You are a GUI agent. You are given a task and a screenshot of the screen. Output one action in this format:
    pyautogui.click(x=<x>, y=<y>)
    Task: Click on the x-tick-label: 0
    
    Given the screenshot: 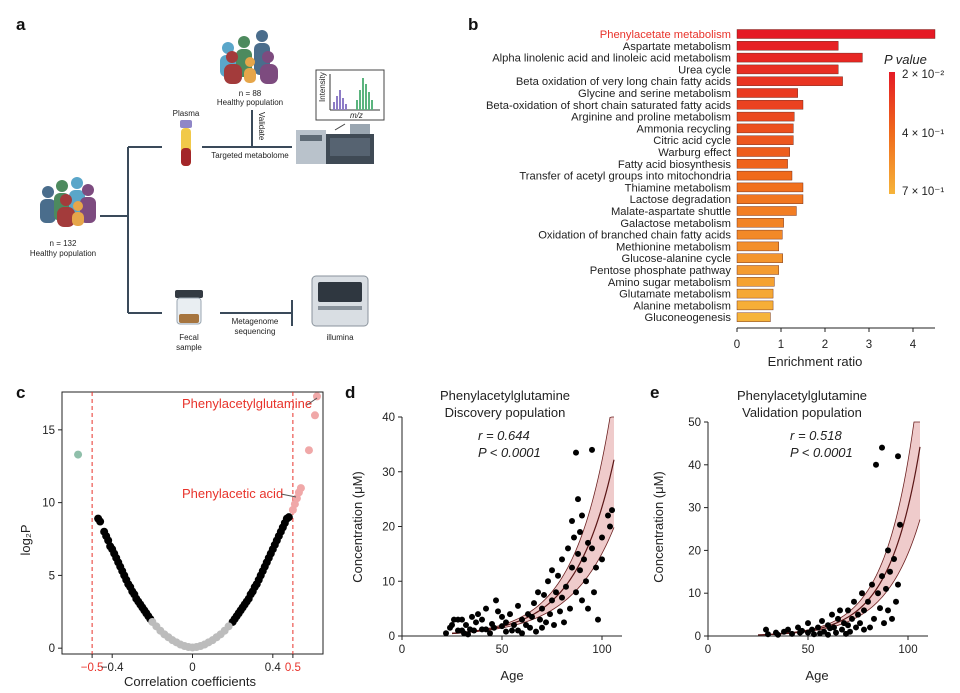 What is the action you would take?
    pyautogui.click(x=402, y=650)
    